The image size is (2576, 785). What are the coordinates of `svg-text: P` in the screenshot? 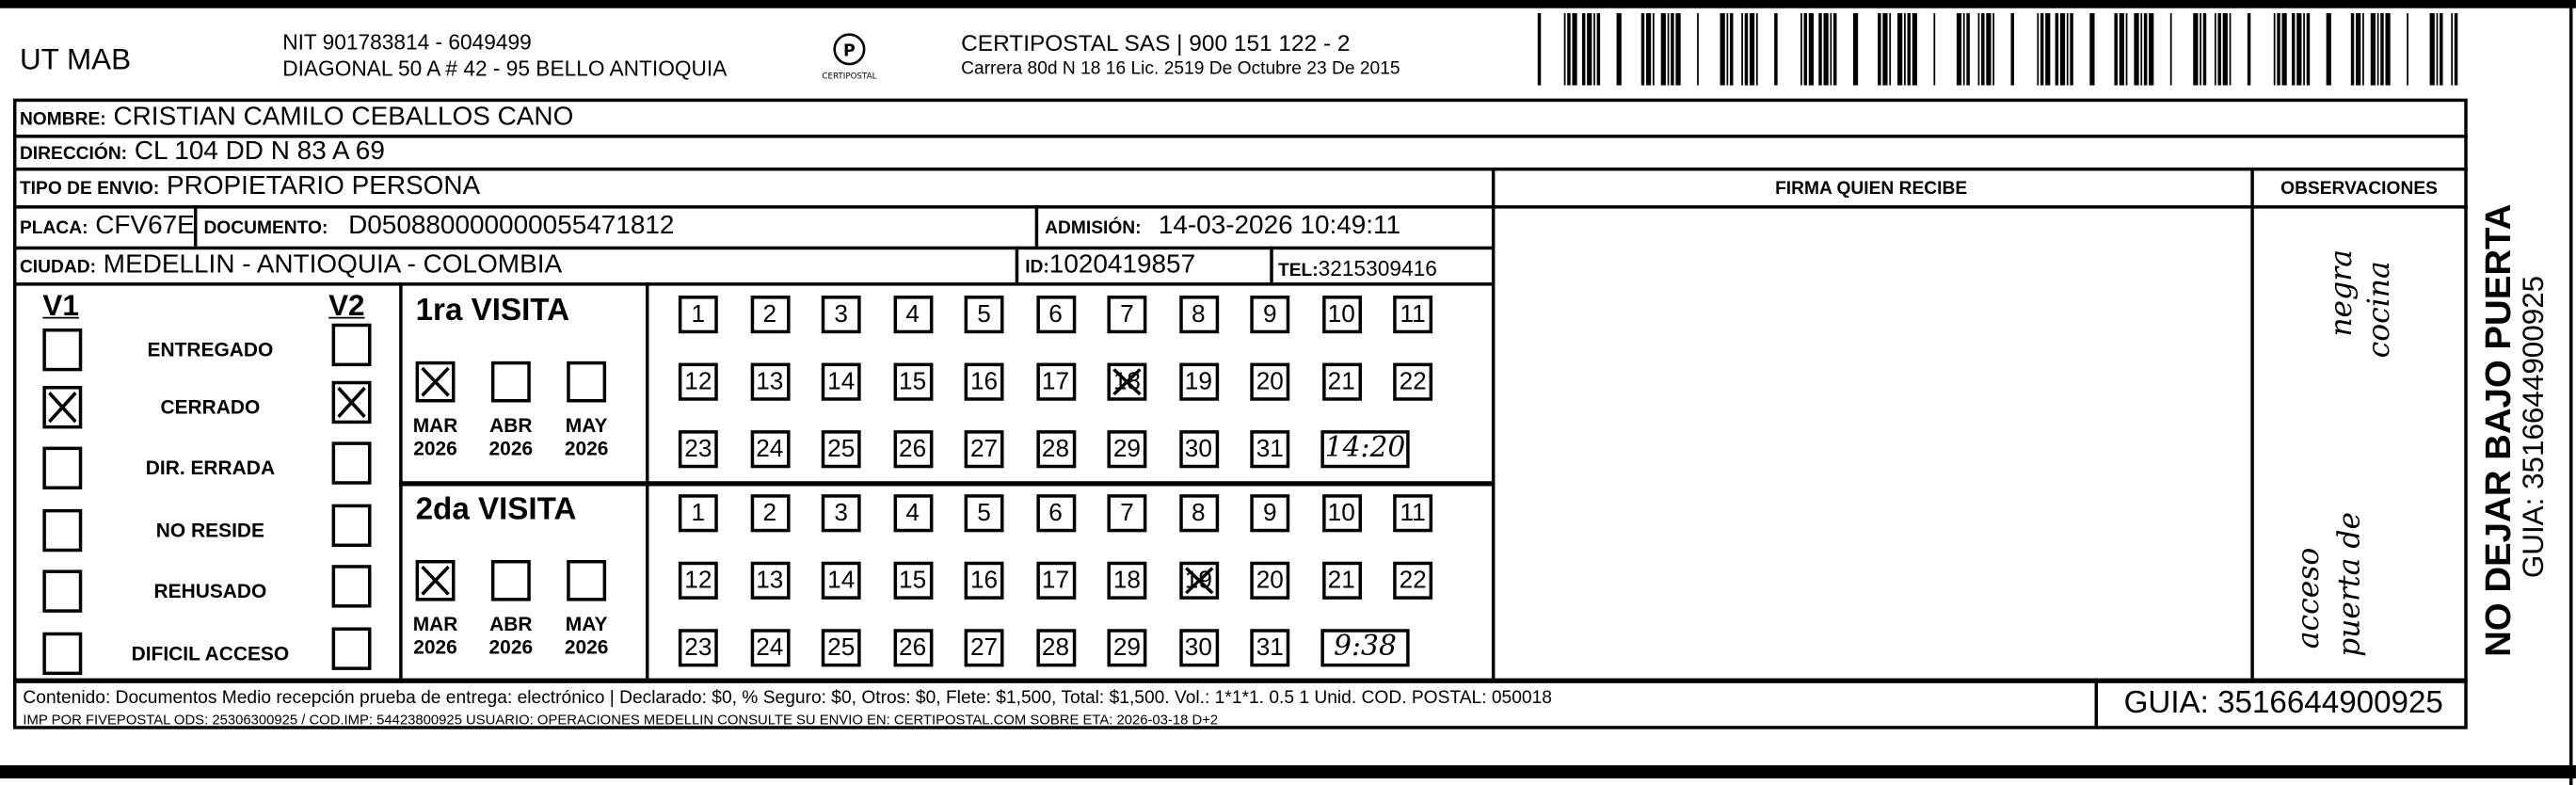 It's located at (849, 50).